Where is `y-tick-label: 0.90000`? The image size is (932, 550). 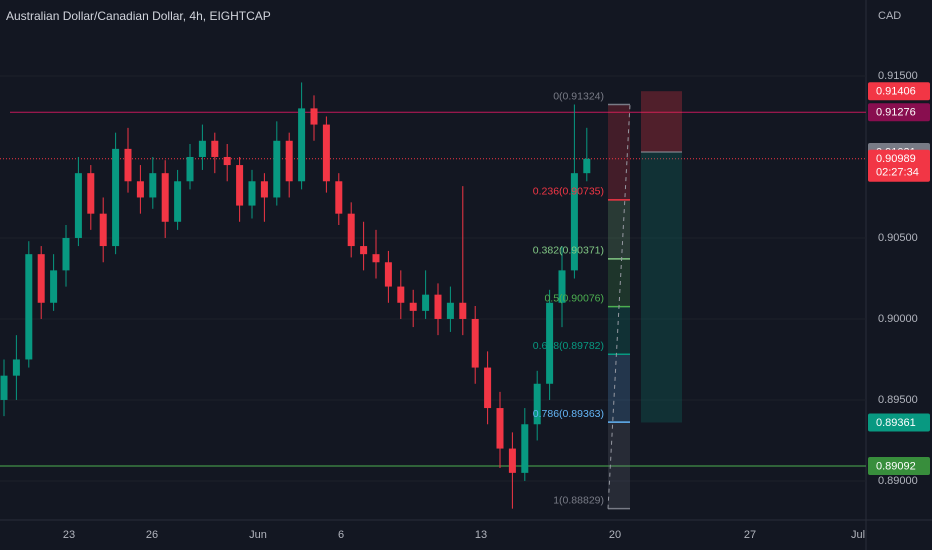
y-tick-label: 0.90000 is located at coordinates (898, 319).